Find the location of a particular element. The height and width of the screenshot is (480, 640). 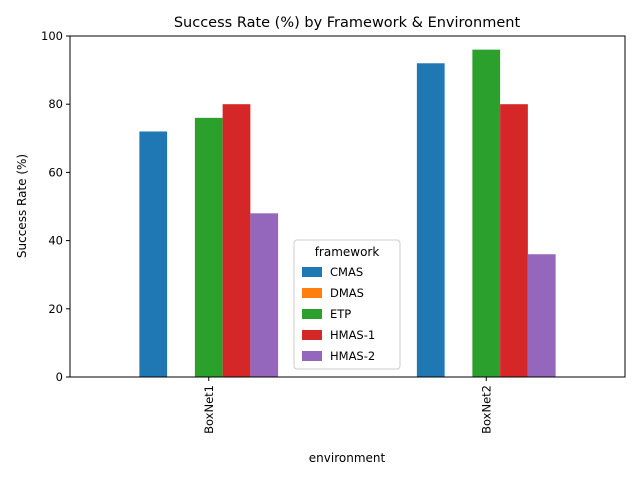

legend-swatch-cmas is located at coordinates (312, 272).